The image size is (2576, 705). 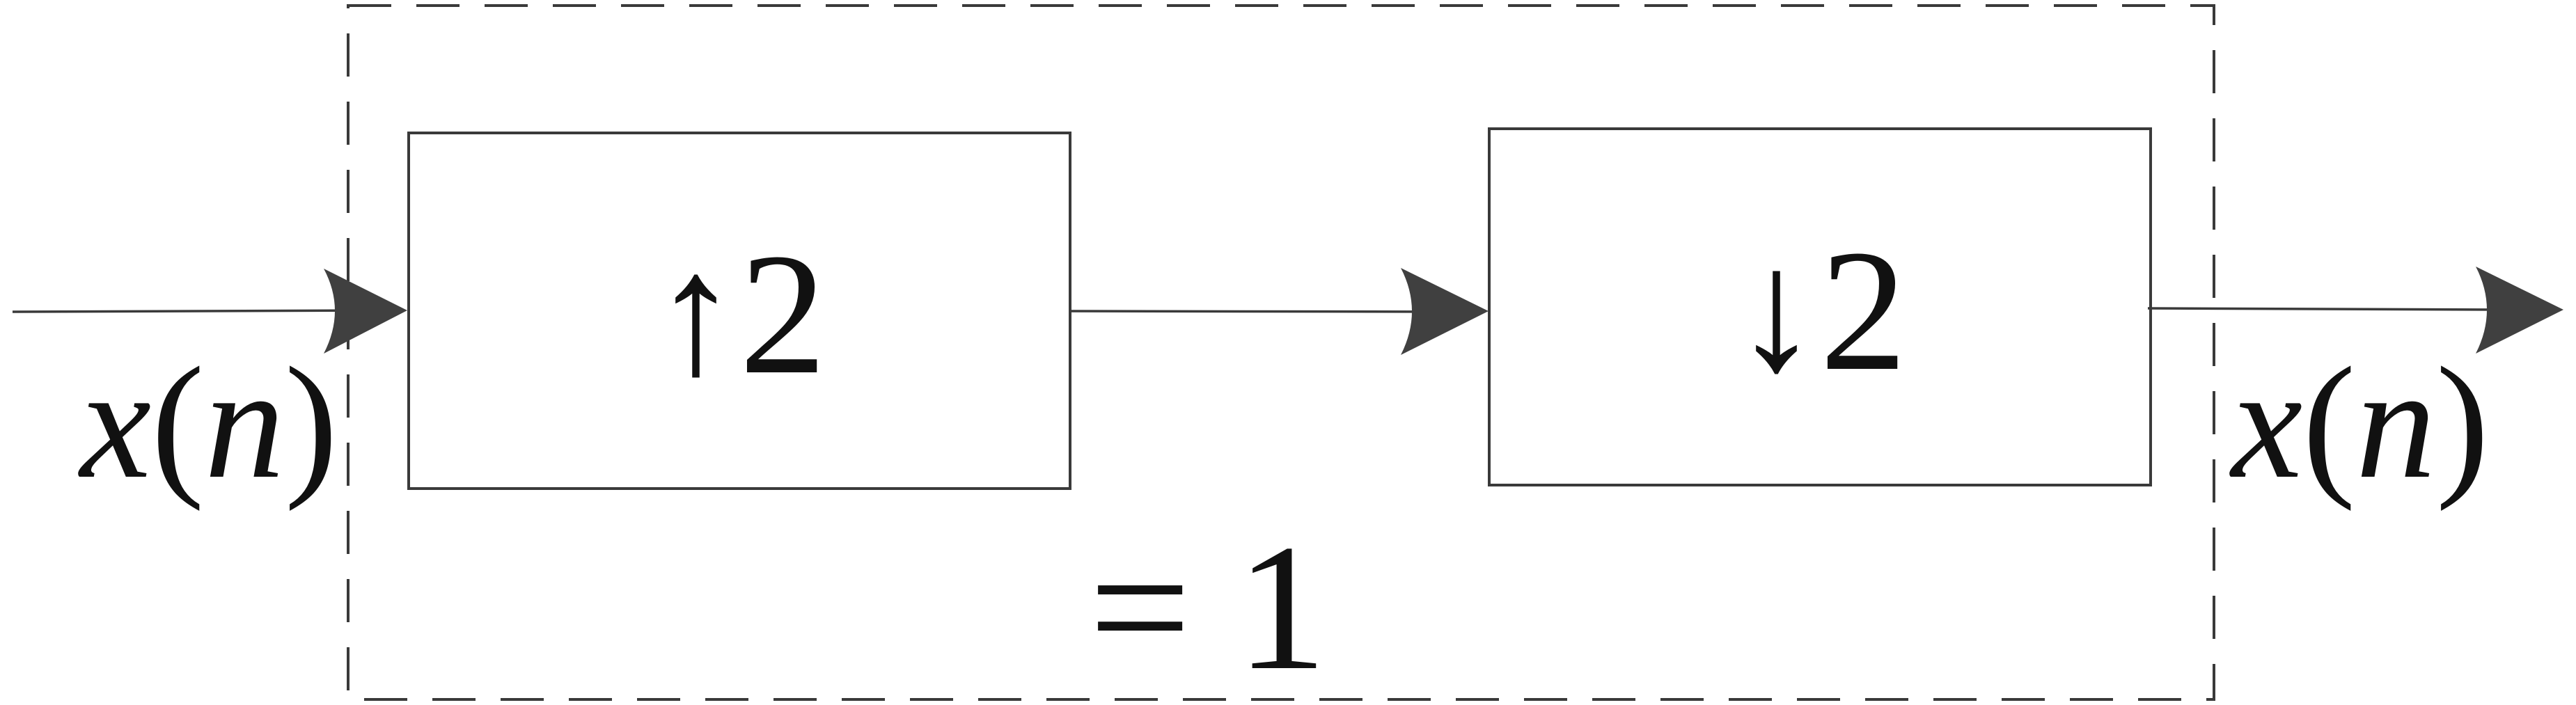 What do you see at coordinates (739, 314) in the screenshot?
I see `upsample-label: ↑2` at bounding box center [739, 314].